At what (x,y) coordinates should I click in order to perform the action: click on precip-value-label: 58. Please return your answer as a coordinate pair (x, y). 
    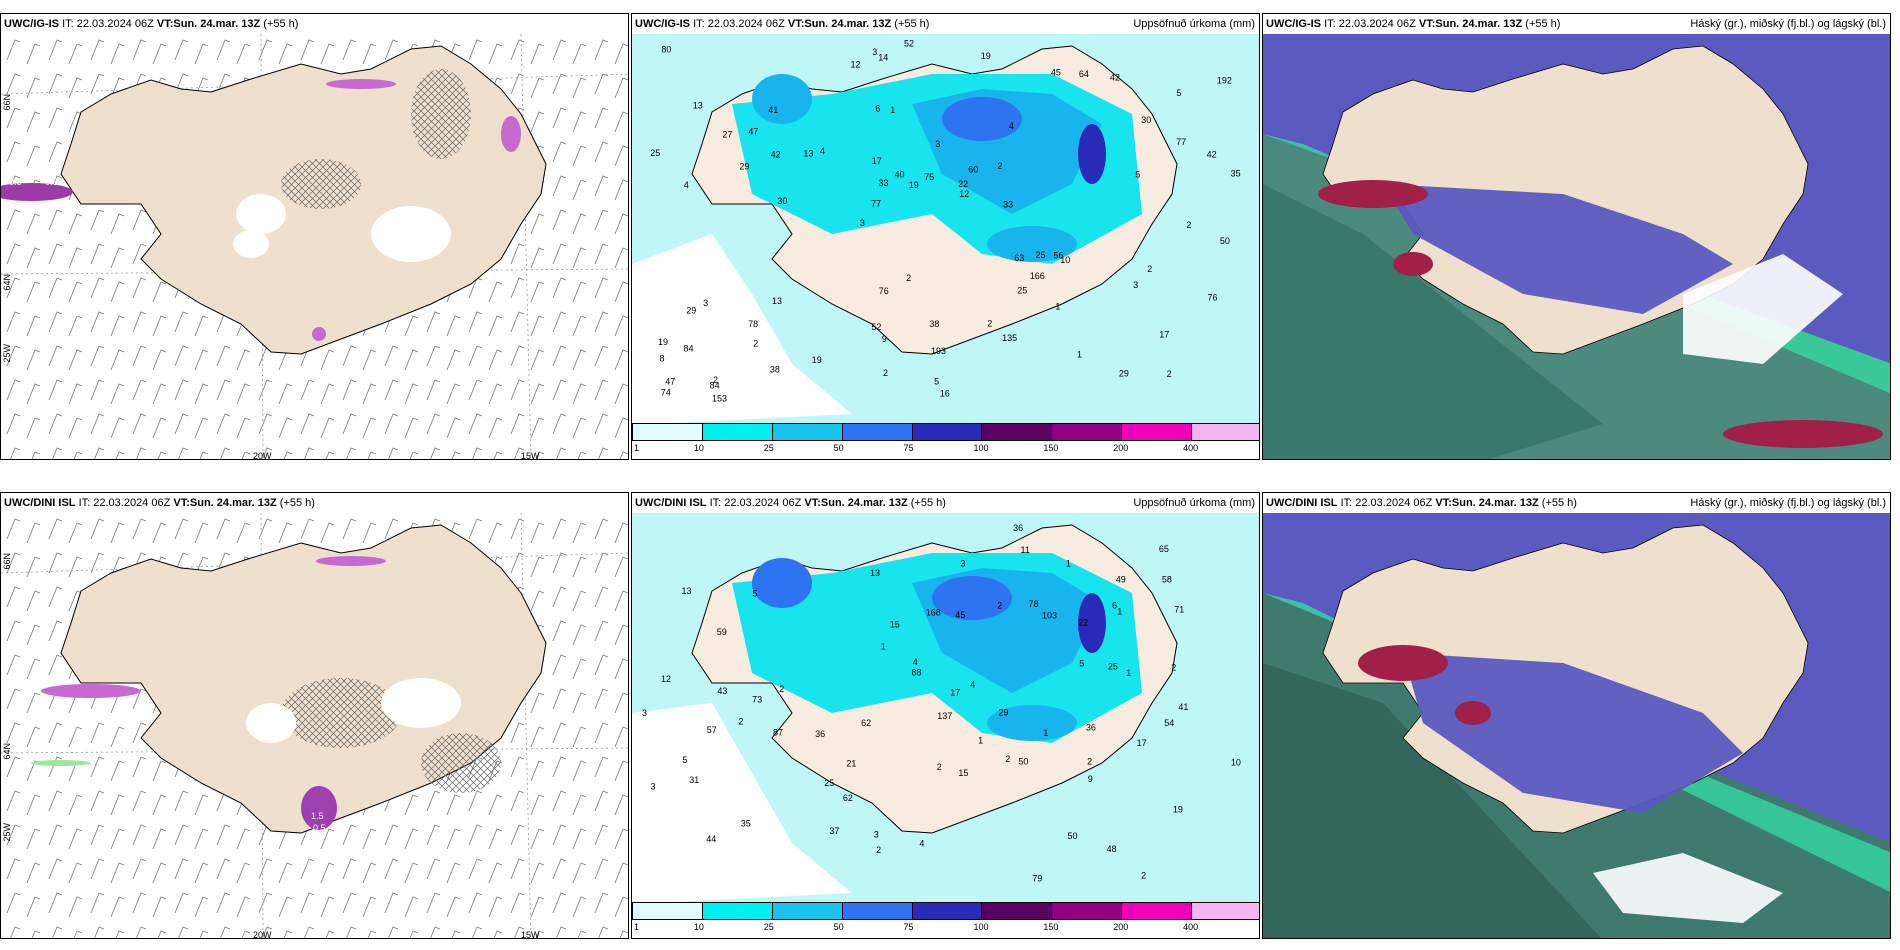
    Looking at the image, I should click on (1167, 579).